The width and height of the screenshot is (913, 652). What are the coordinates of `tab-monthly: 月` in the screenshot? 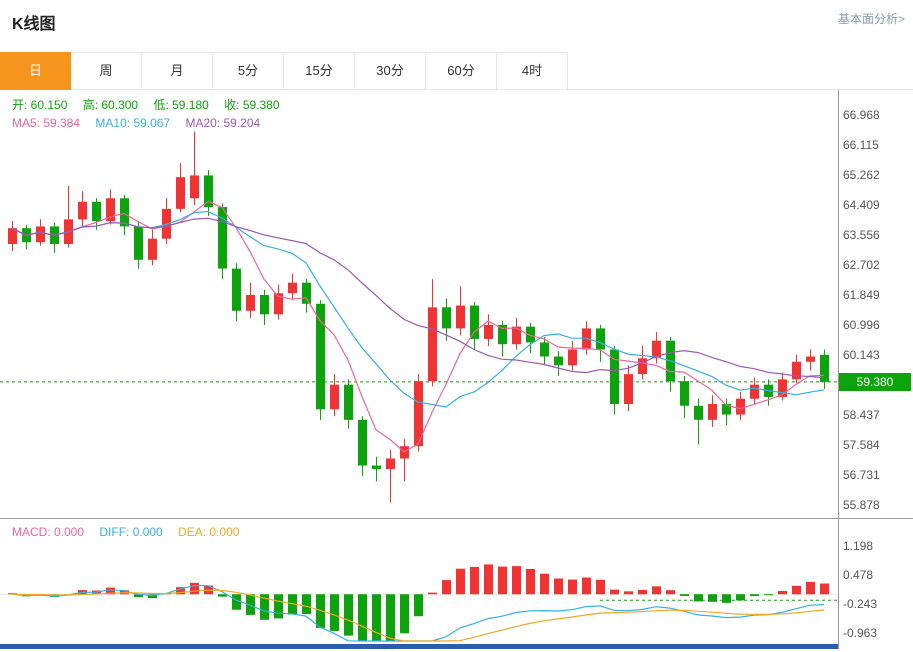 It's located at (177, 71).